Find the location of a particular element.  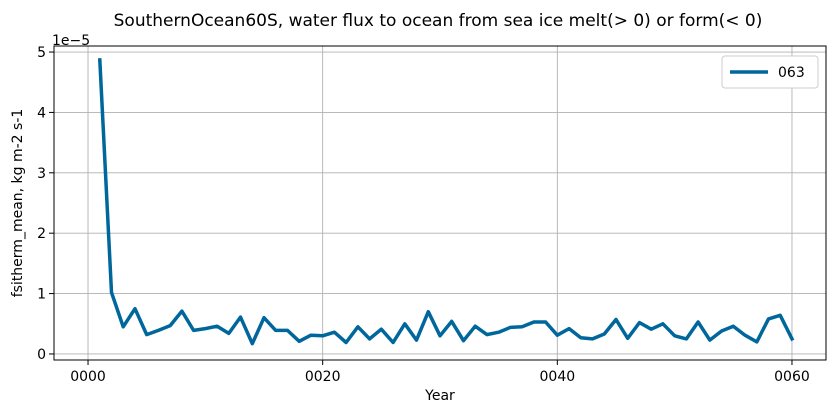

y-tick-label: 2 is located at coordinates (41, 234).